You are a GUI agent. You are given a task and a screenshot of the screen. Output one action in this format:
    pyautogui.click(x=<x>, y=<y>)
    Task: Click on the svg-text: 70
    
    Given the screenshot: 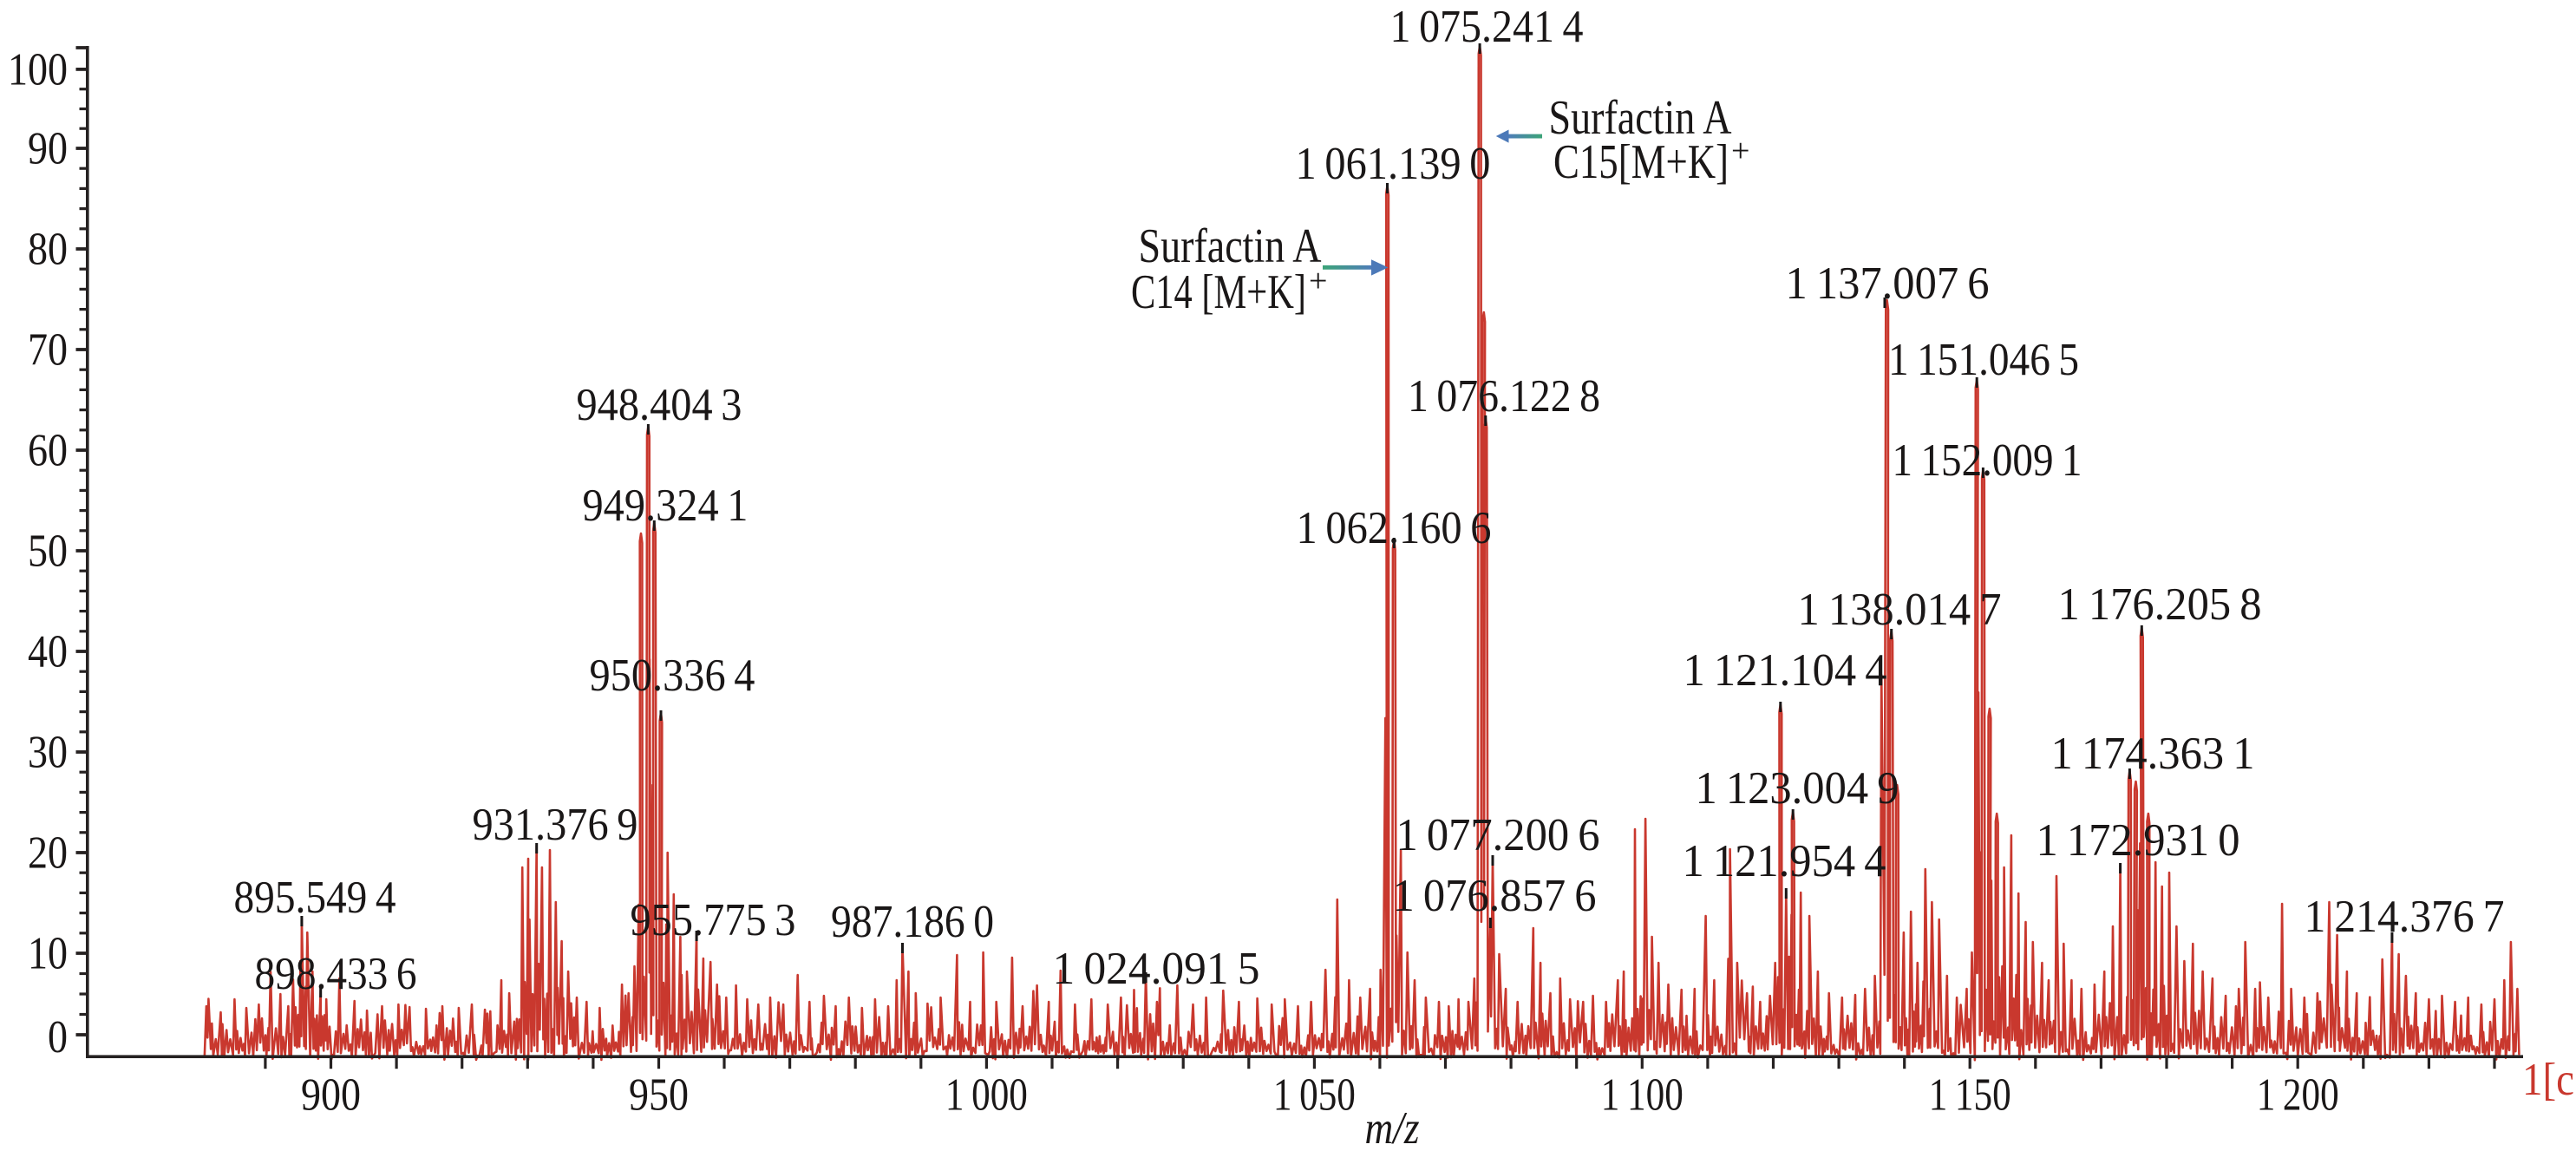 What is the action you would take?
    pyautogui.click(x=48, y=350)
    